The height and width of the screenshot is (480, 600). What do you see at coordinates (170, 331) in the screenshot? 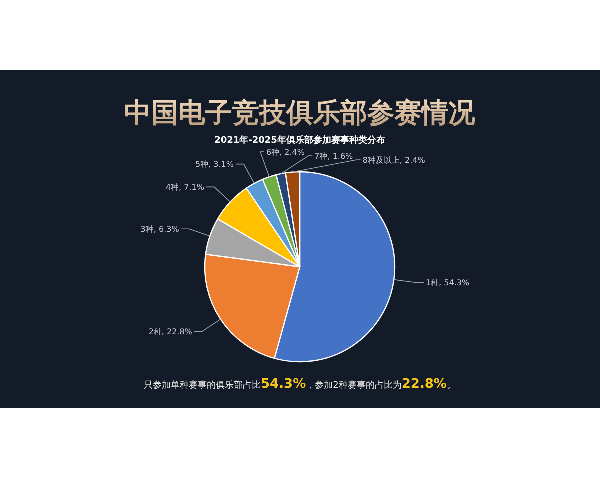
I see `slice-label: 2种, 22.8%` at bounding box center [170, 331].